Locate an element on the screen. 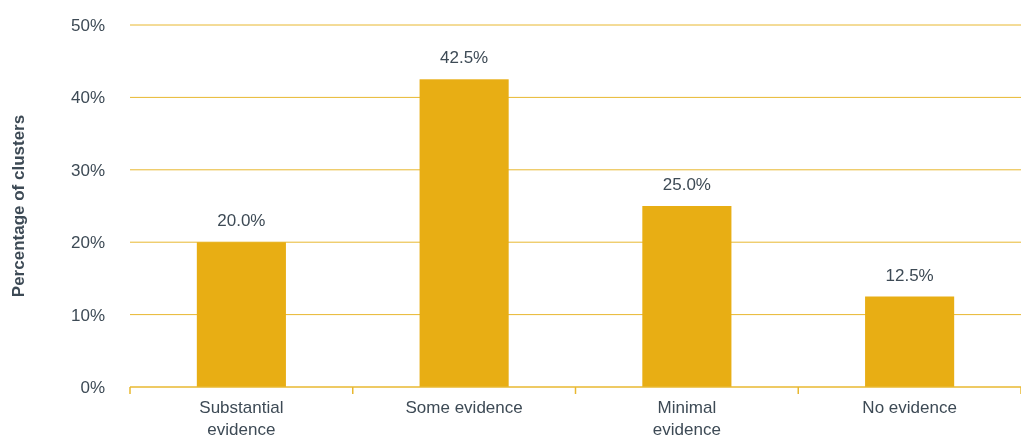 The image size is (1021, 441). x-tick-label: Minimal evidence is located at coordinates (686, 418).